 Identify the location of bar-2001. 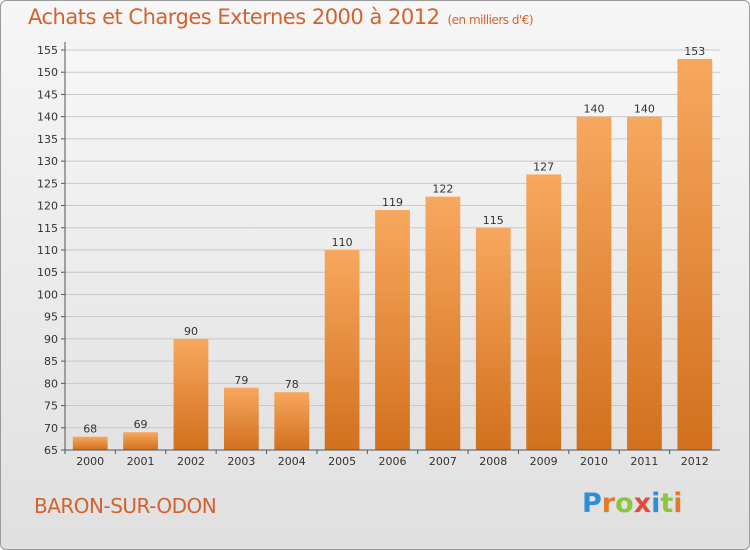
(140, 441).